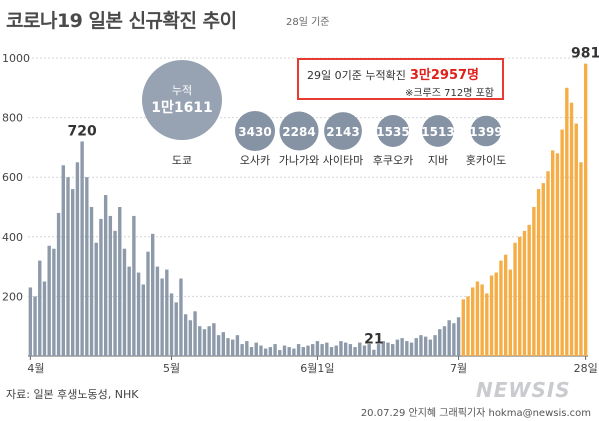 This screenshot has height=421, width=599. I want to click on bubble-region-label: 가나가와, so click(299, 160).